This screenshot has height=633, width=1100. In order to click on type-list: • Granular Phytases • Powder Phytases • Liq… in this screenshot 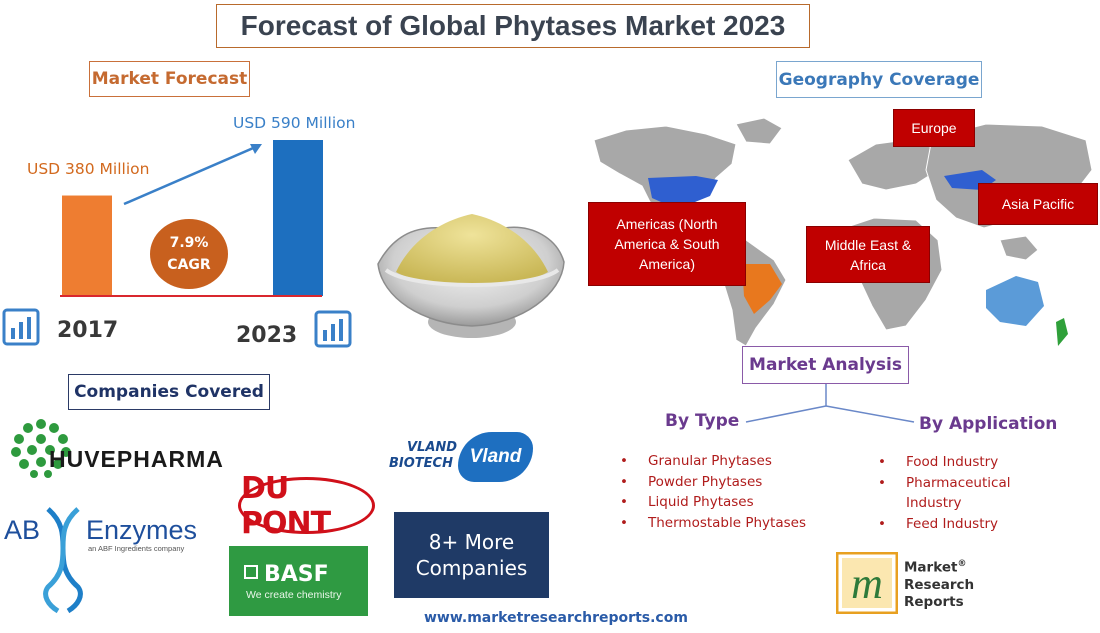, I will do `click(713, 492)`.